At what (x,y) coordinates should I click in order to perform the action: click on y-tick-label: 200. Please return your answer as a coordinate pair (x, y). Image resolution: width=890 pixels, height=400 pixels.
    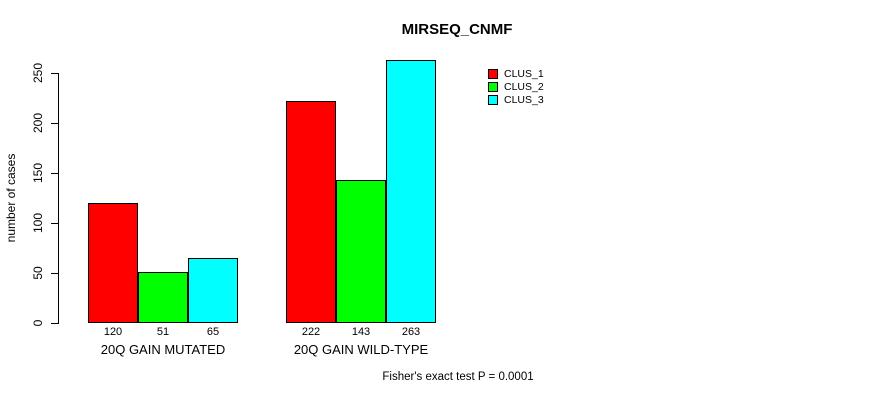
    Looking at the image, I should click on (38, 123).